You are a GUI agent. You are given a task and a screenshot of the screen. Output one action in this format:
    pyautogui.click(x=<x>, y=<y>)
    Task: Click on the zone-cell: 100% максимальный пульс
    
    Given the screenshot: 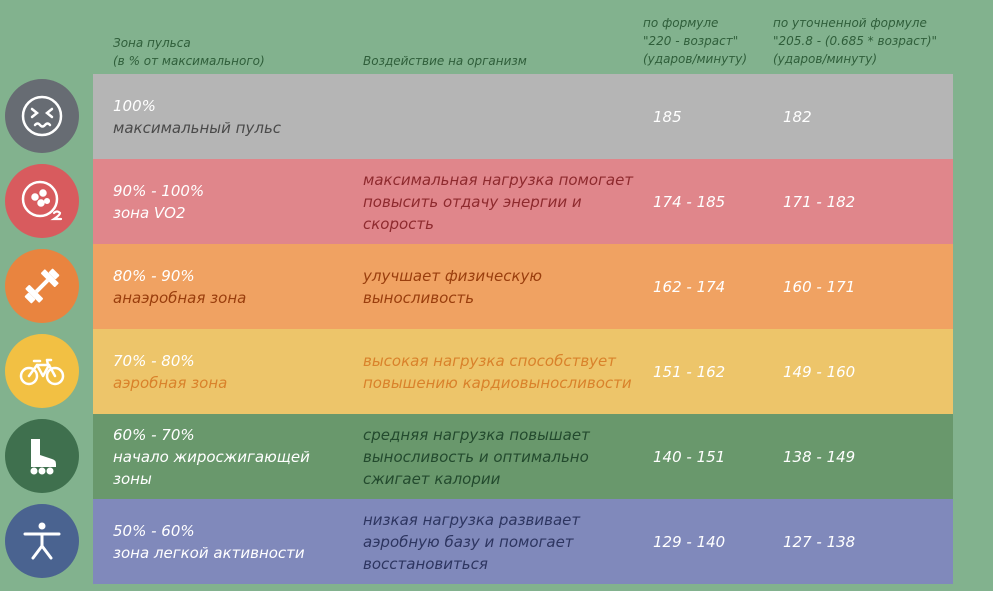 What is the action you would take?
    pyautogui.click(x=233, y=116)
    